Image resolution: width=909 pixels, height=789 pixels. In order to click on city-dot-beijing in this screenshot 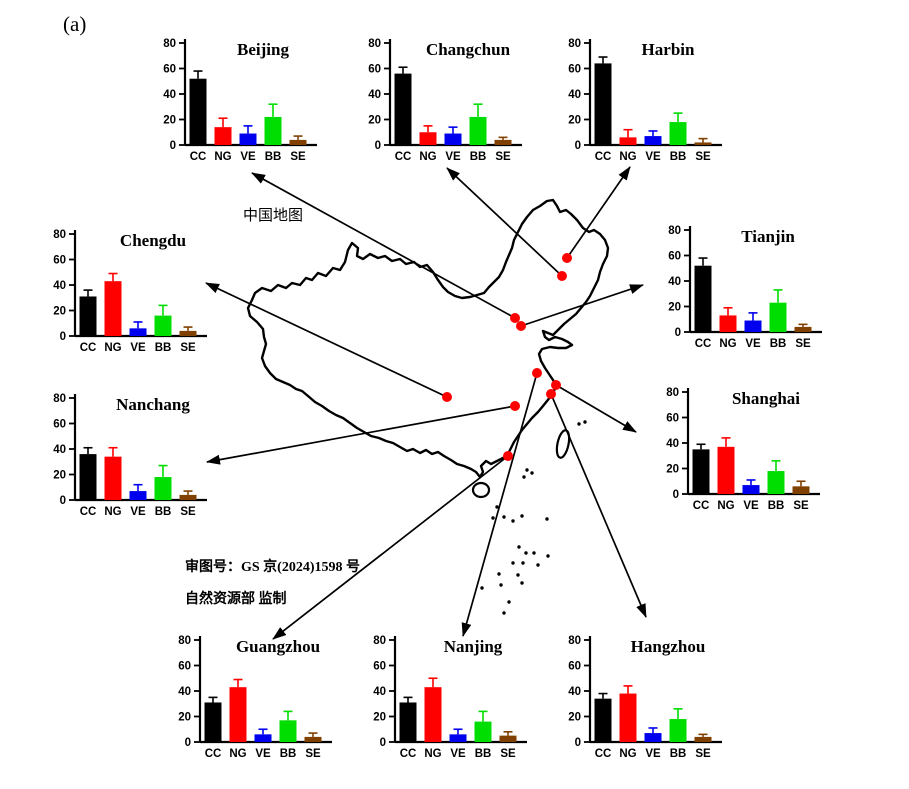, I will do `click(515, 318)`.